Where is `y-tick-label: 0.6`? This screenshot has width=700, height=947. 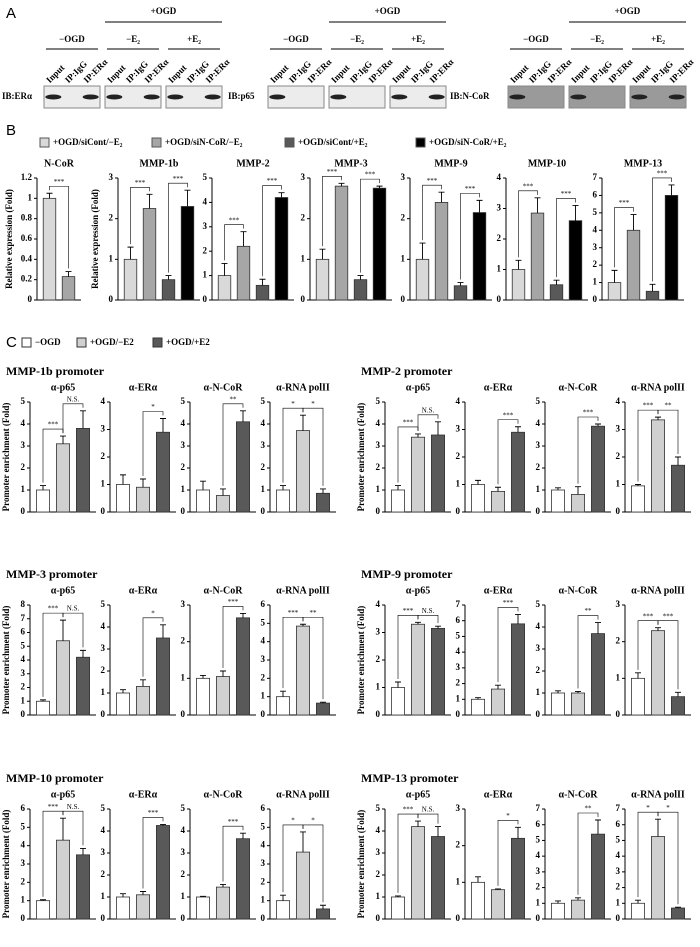 y-tick-label: 0.6 is located at coordinates (27, 238).